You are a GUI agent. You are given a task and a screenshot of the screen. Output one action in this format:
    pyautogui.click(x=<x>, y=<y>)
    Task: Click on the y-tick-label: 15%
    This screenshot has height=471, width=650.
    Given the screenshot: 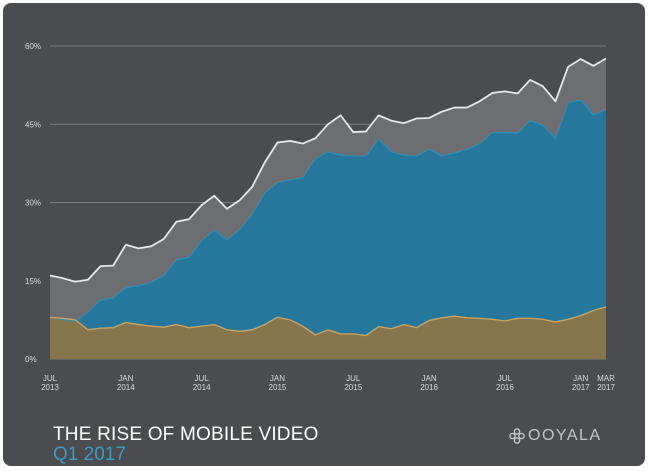 What is the action you would take?
    pyautogui.click(x=33, y=281)
    